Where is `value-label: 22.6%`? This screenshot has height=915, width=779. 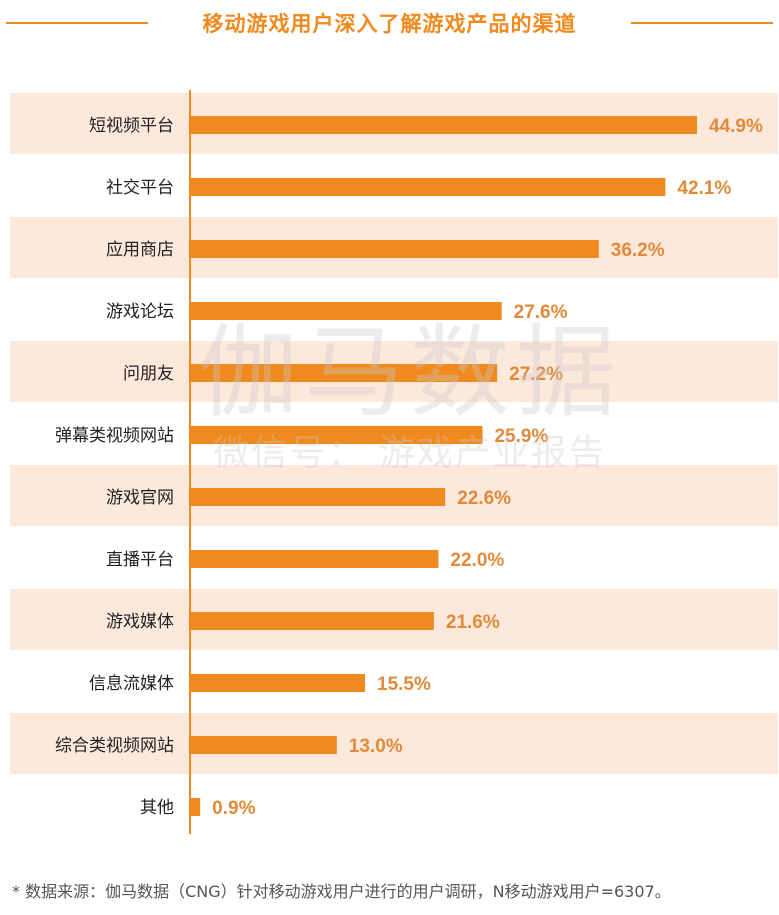 value-label: 22.6% is located at coordinates (484, 498).